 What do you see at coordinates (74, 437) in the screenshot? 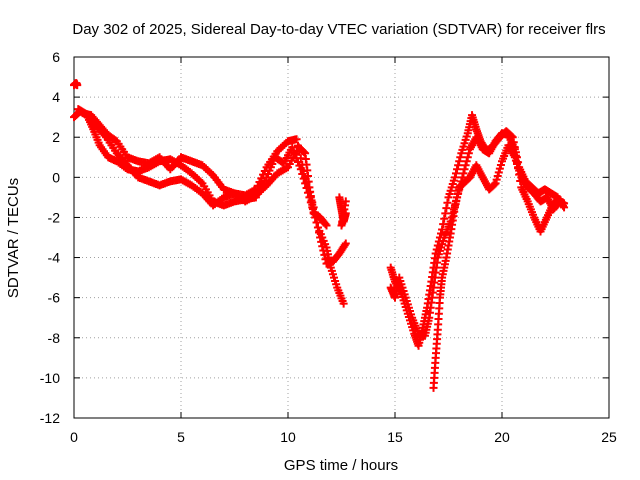
I see `x-tick-label: 0` at bounding box center [74, 437].